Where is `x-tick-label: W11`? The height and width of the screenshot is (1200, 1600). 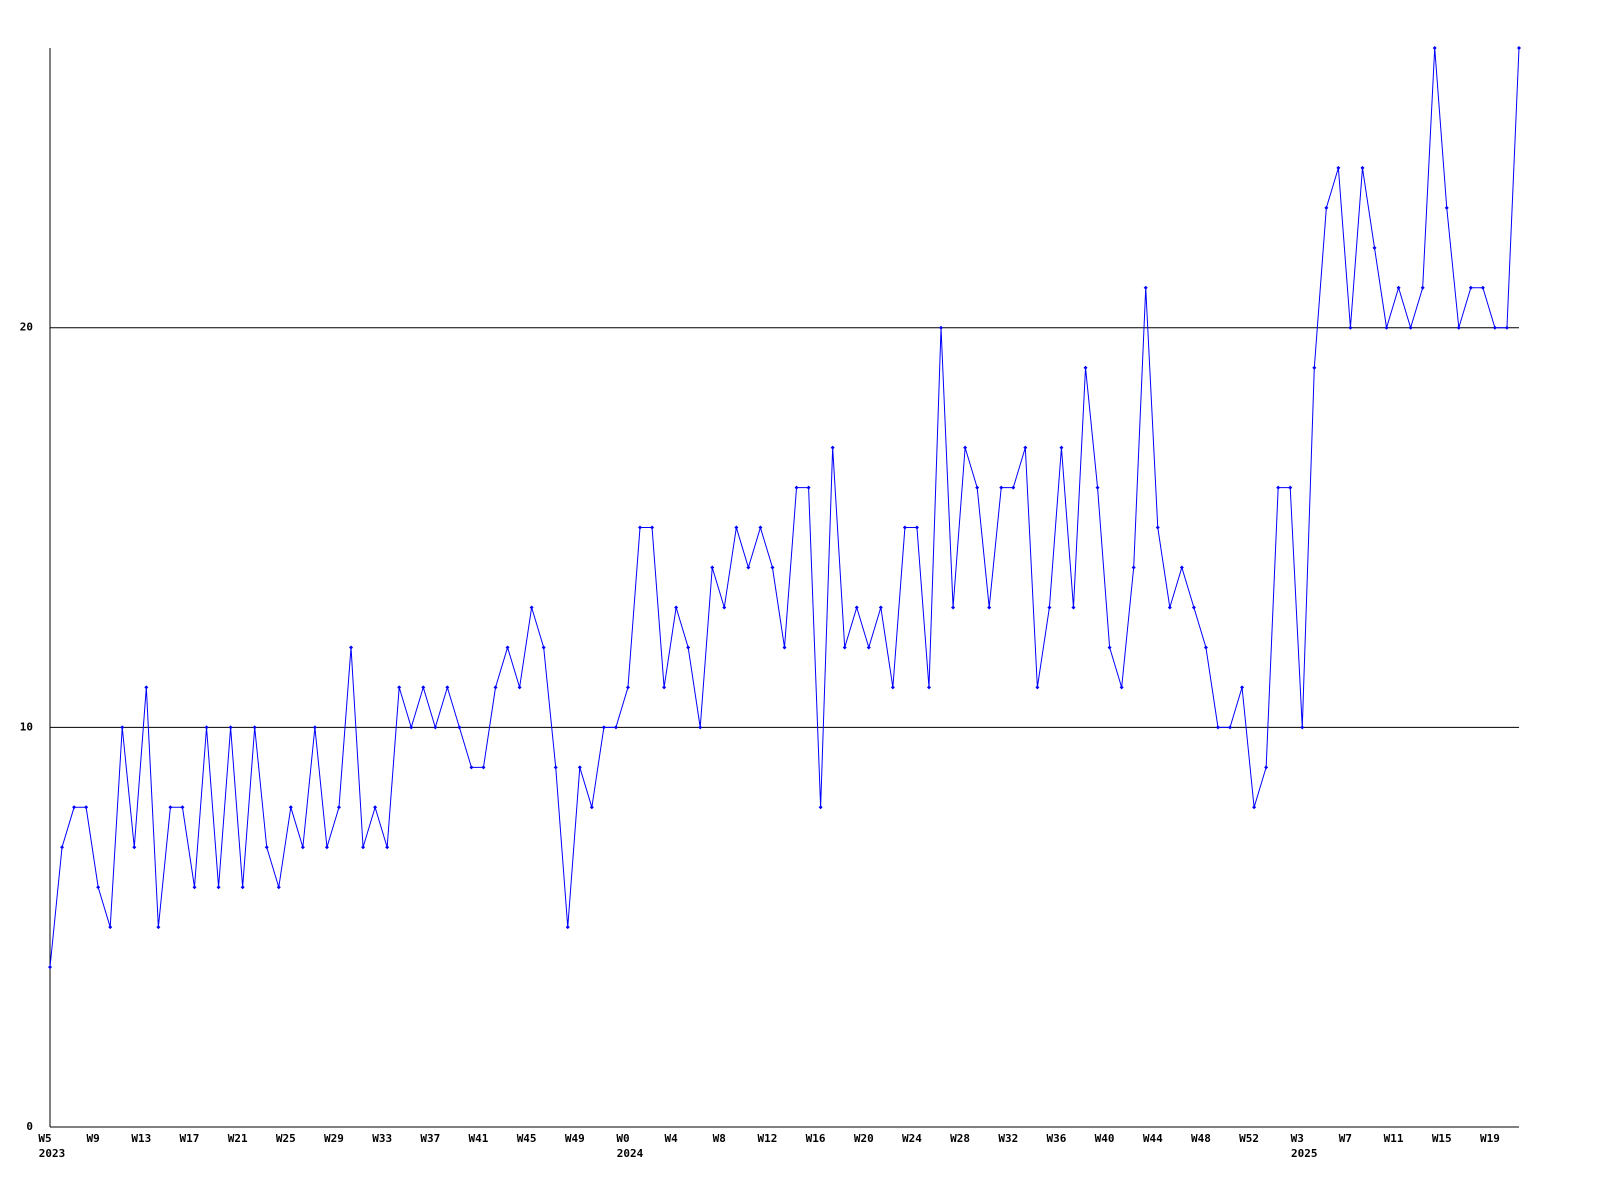 x-tick-label: W11 is located at coordinates (1394, 1138).